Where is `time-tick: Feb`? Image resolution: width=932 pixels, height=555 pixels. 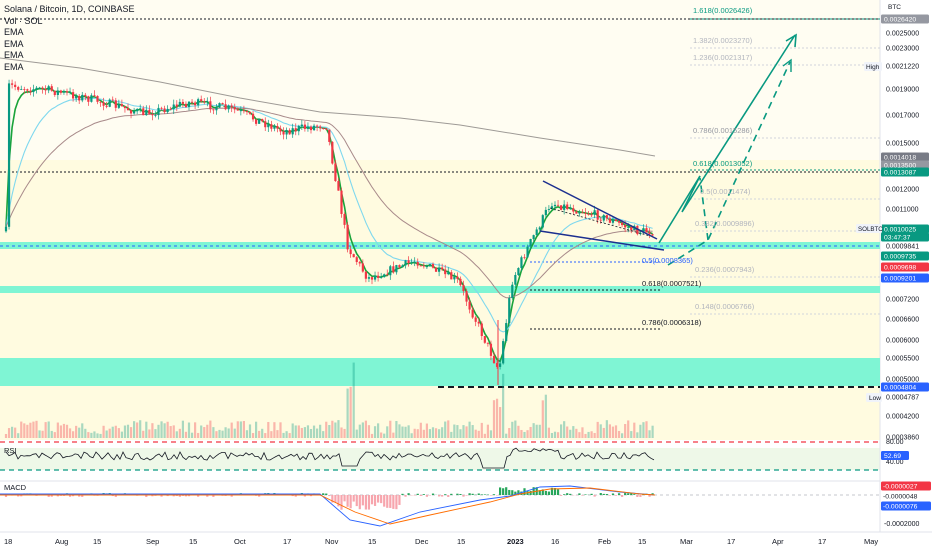
time-tick: Feb is located at coordinates (604, 541).